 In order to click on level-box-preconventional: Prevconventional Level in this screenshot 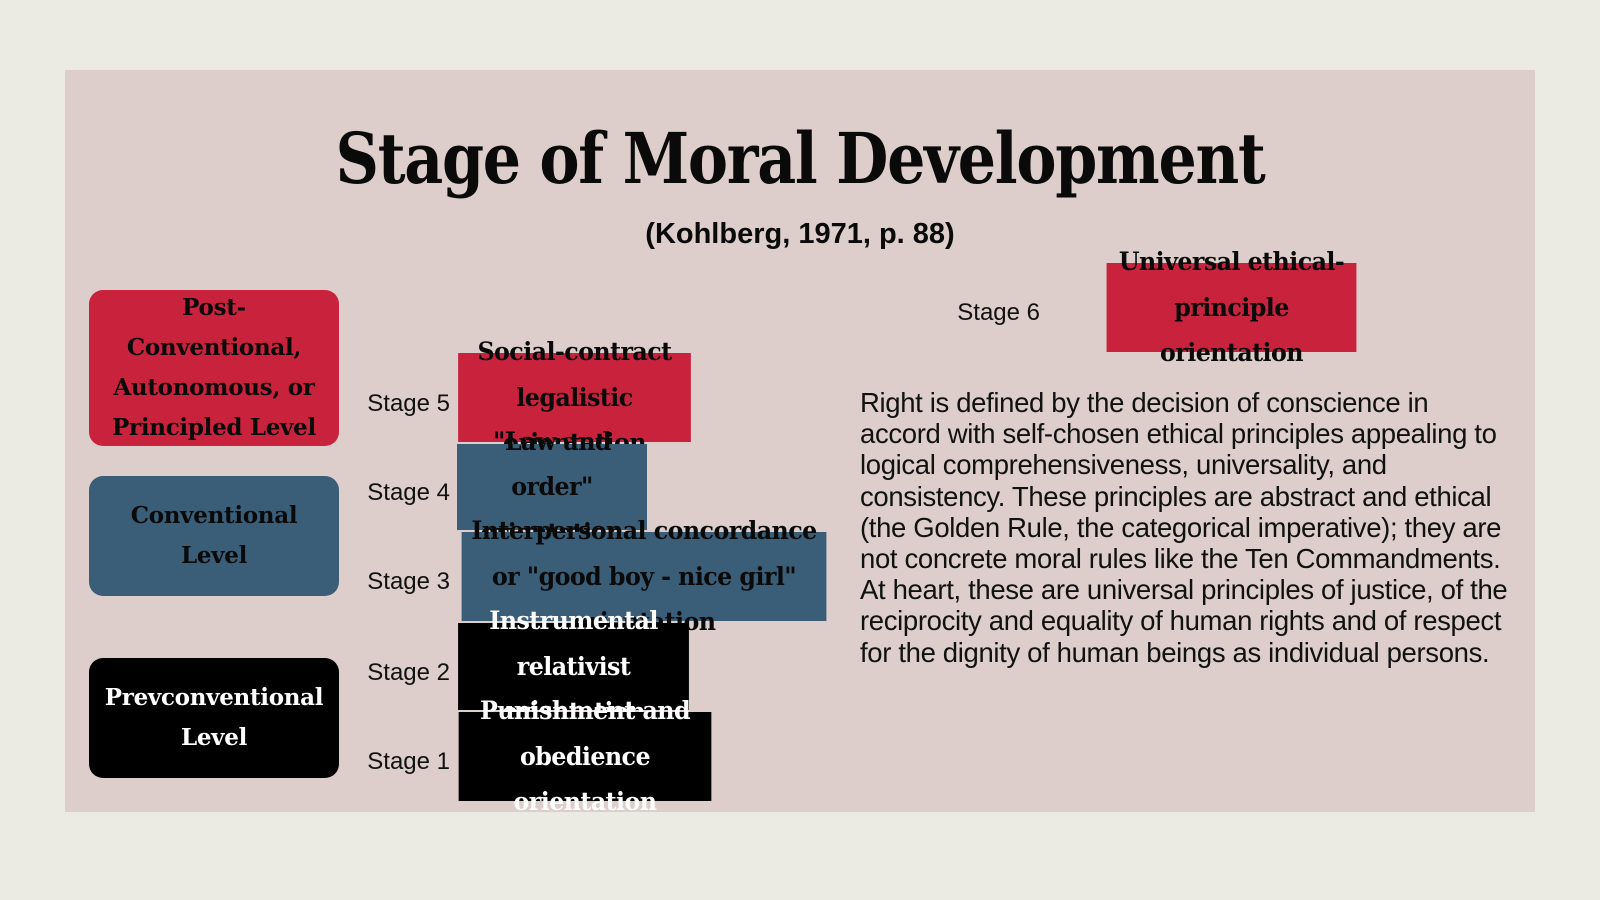, I will do `click(214, 718)`.